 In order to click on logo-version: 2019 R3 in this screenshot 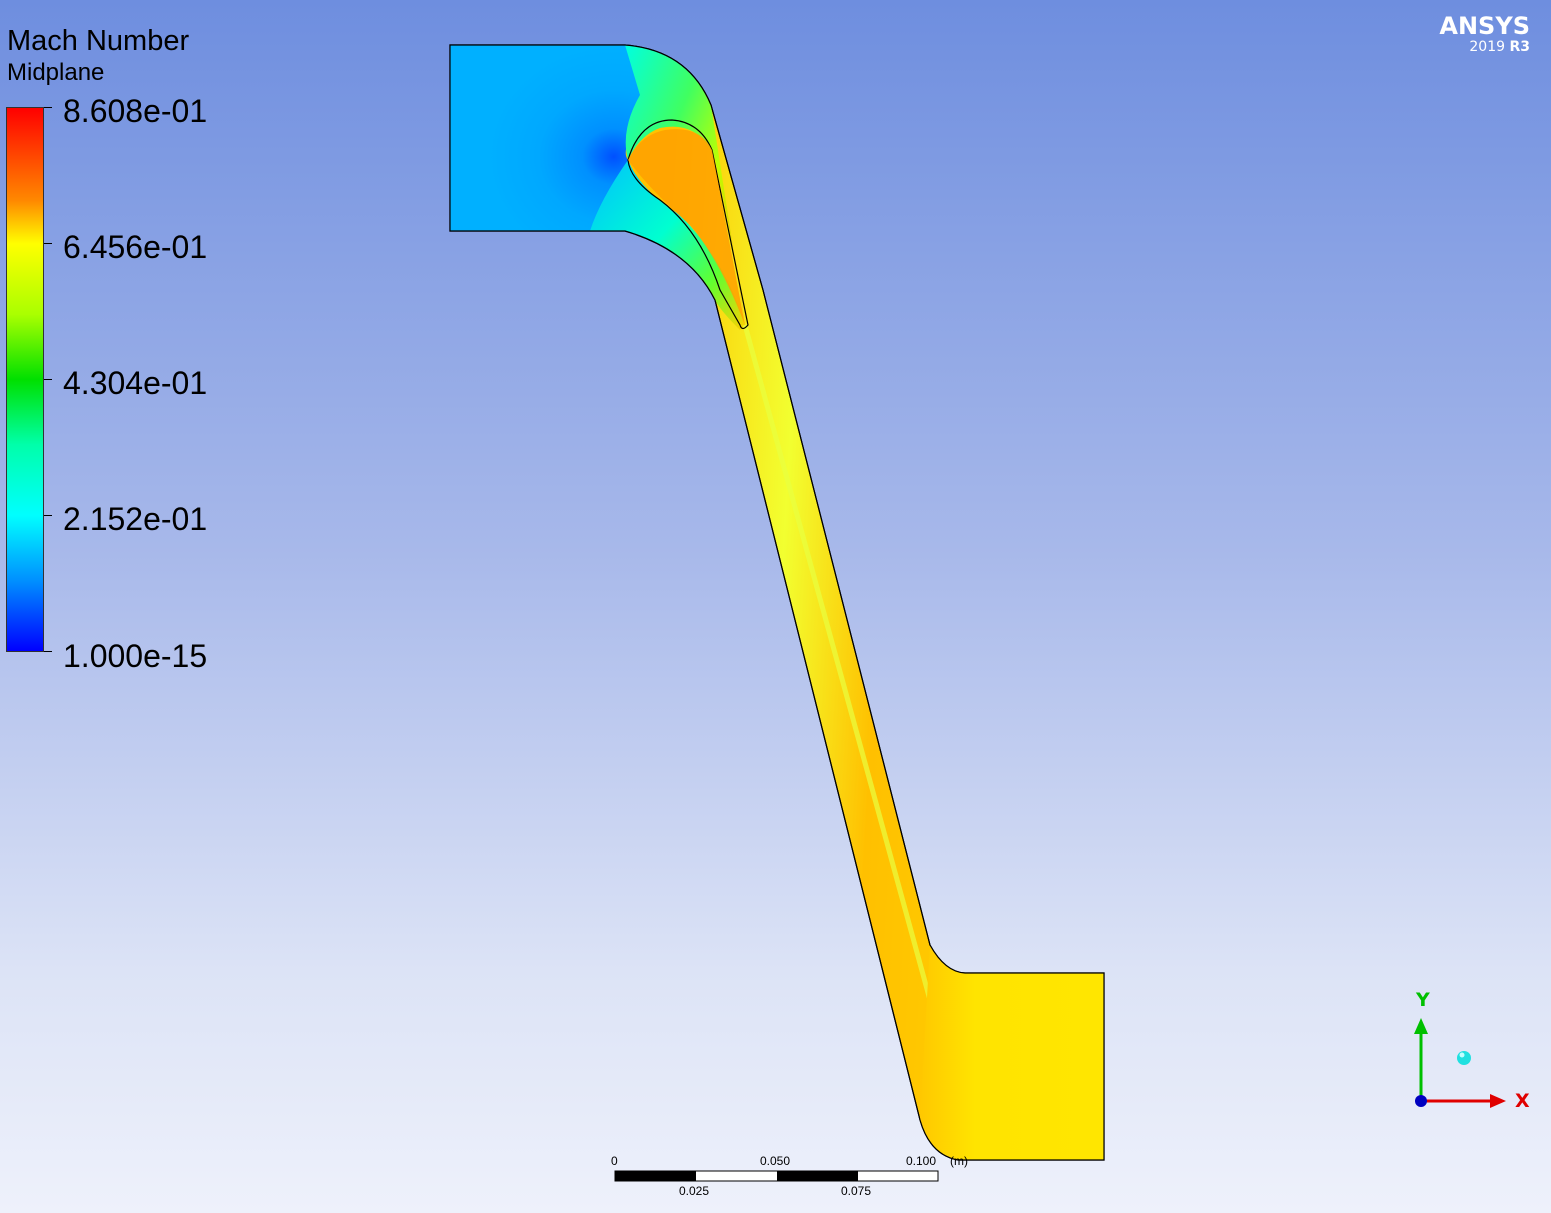, I will do `click(1499, 47)`.